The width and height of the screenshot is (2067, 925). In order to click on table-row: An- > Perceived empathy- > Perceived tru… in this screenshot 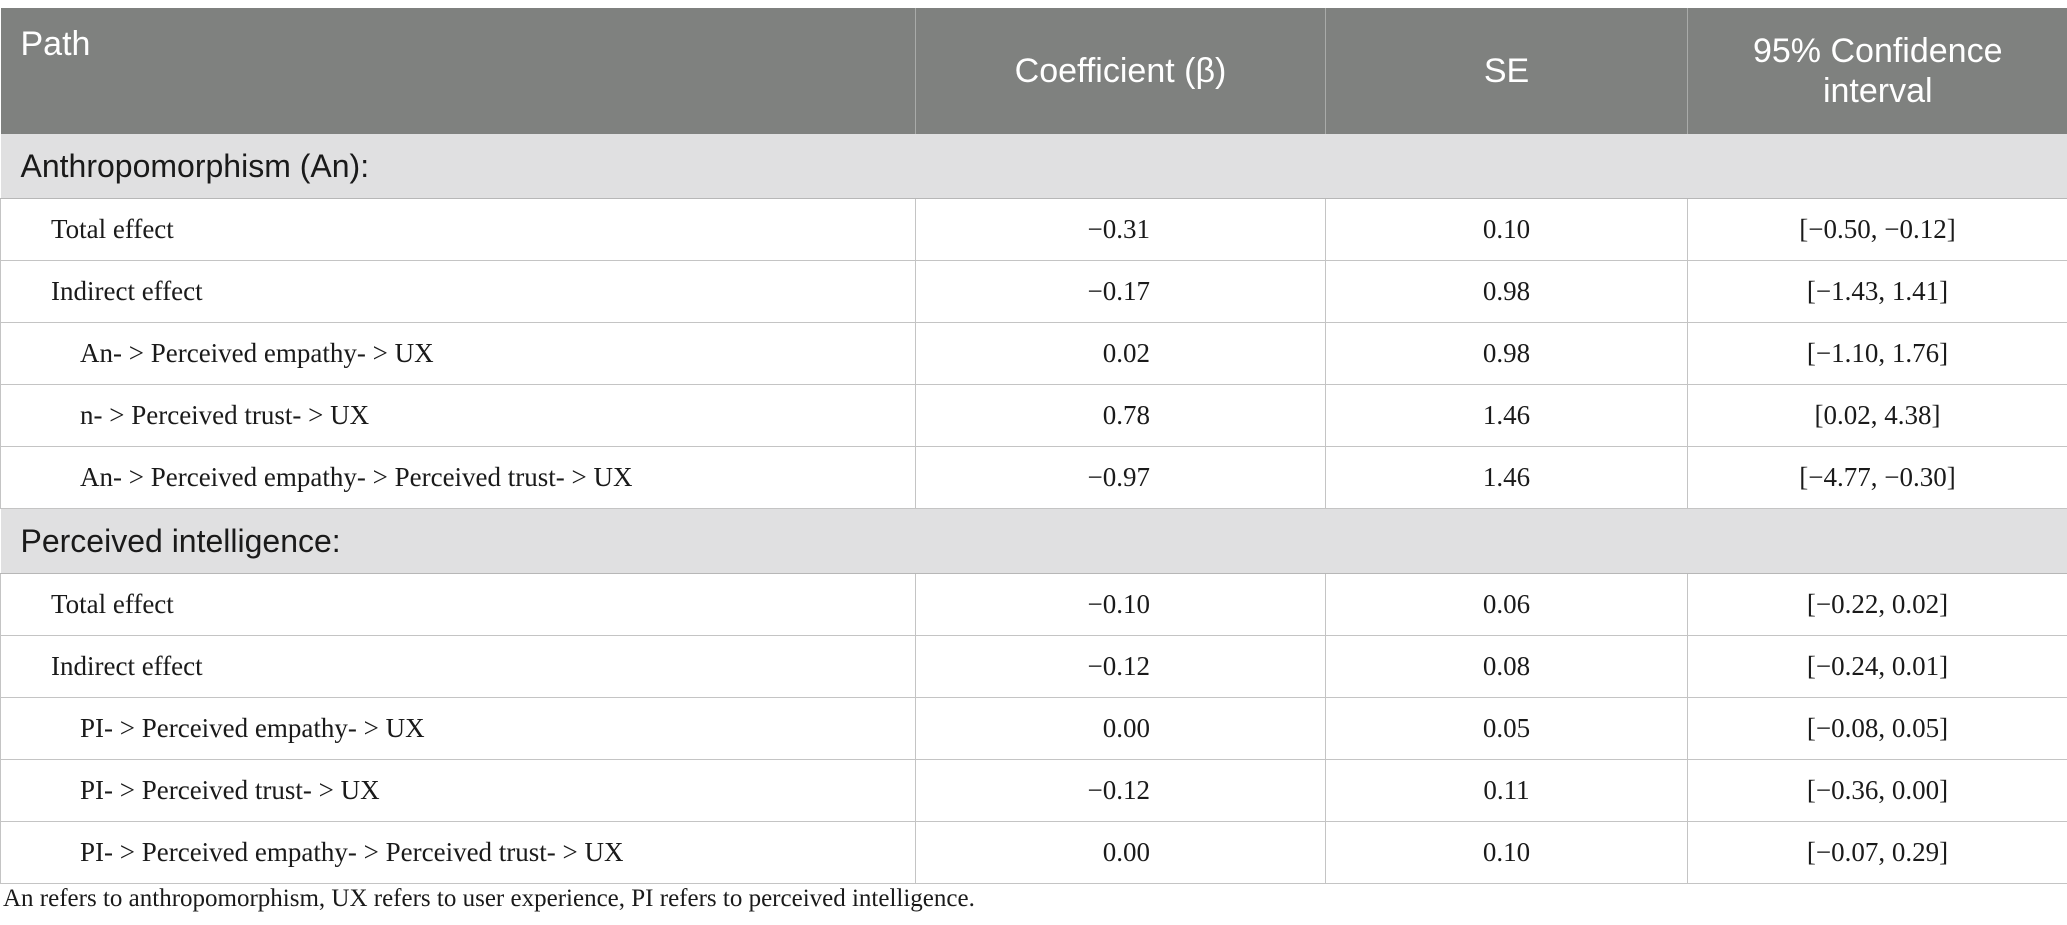, I will do `click(1033, 477)`.